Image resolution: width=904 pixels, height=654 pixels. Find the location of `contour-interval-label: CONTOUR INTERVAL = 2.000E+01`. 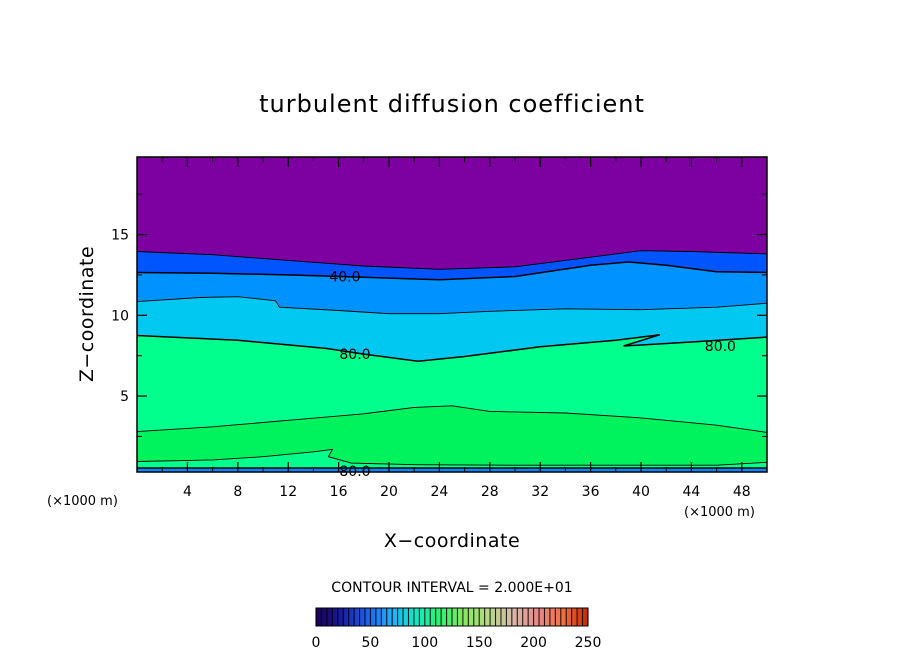

contour-interval-label: CONTOUR INTERVAL = 2.000E+01 is located at coordinates (451, 588).